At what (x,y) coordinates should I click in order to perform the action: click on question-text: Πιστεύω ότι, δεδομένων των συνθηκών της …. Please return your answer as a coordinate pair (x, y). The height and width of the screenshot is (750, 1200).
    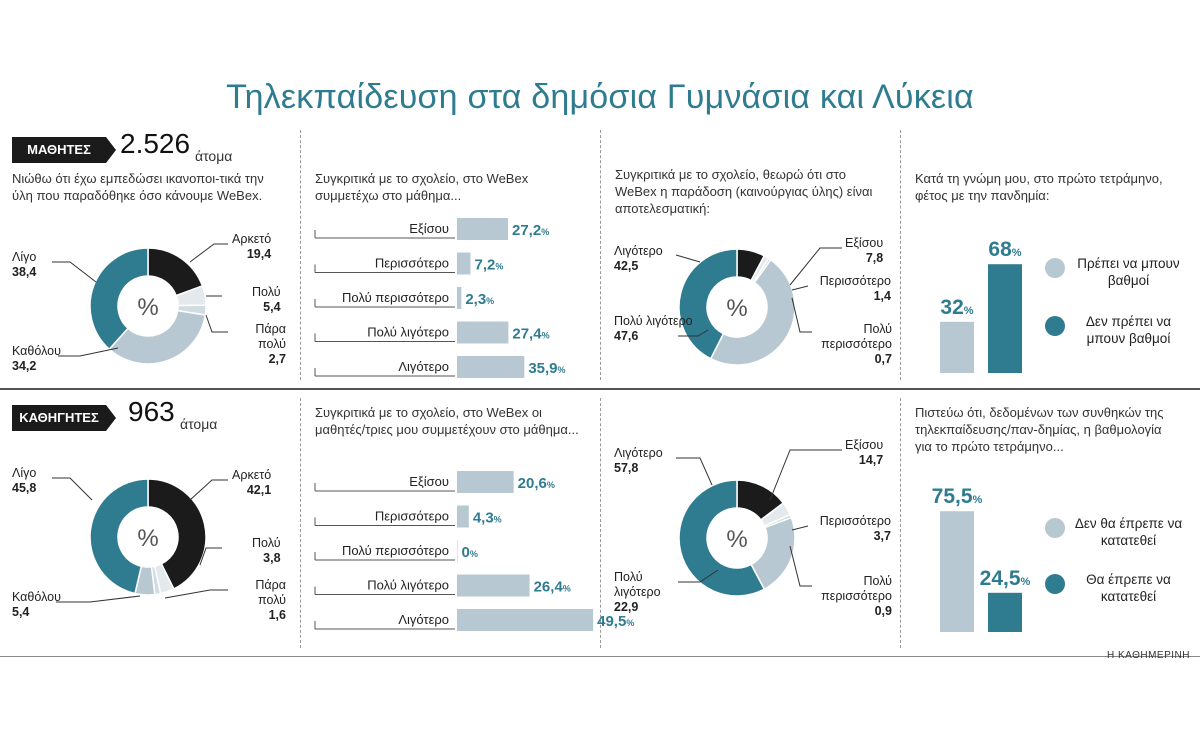
    Looking at the image, I should click on (1039, 429).